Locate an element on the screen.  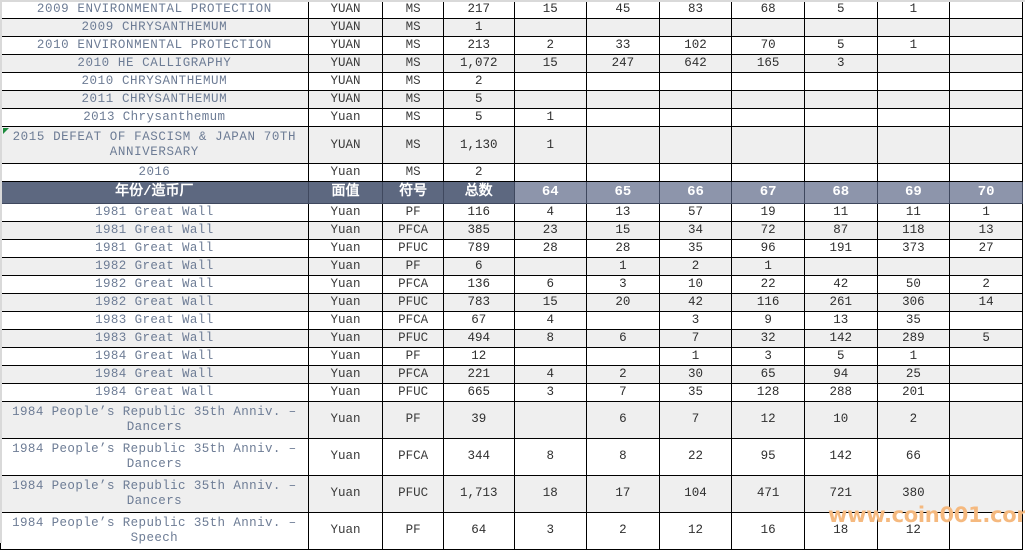
header-total: 总数 is located at coordinates (478, 192).